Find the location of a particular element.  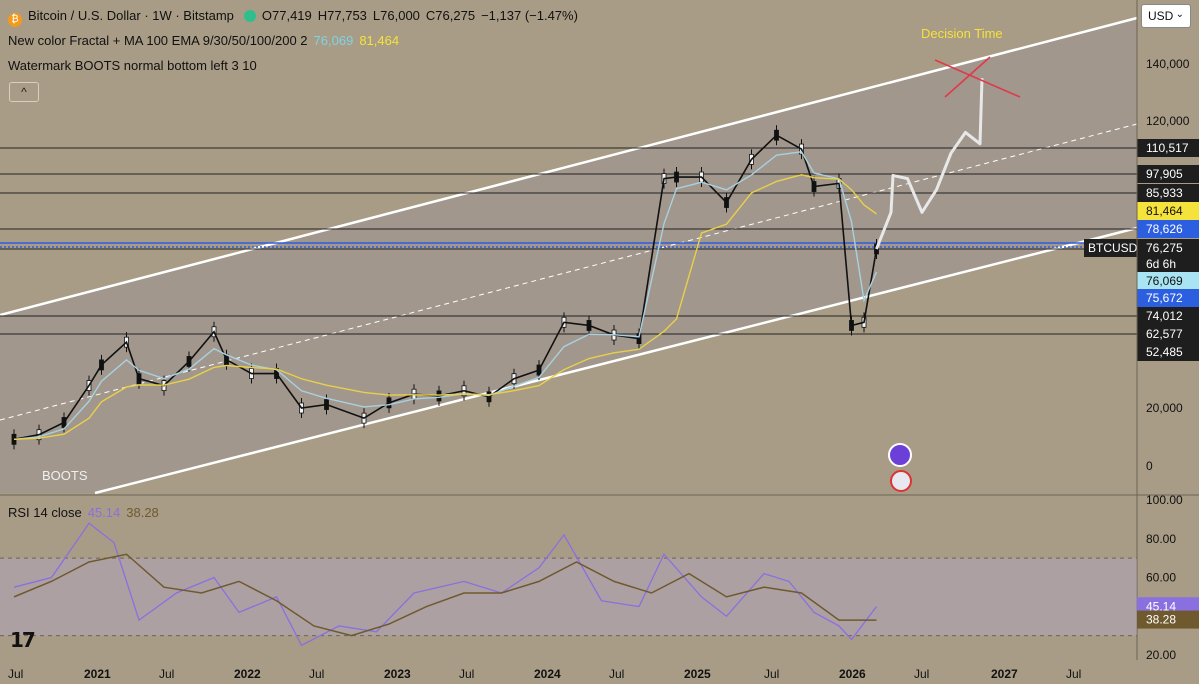

chevron-up-icon: ^ is located at coordinates (24, 92).